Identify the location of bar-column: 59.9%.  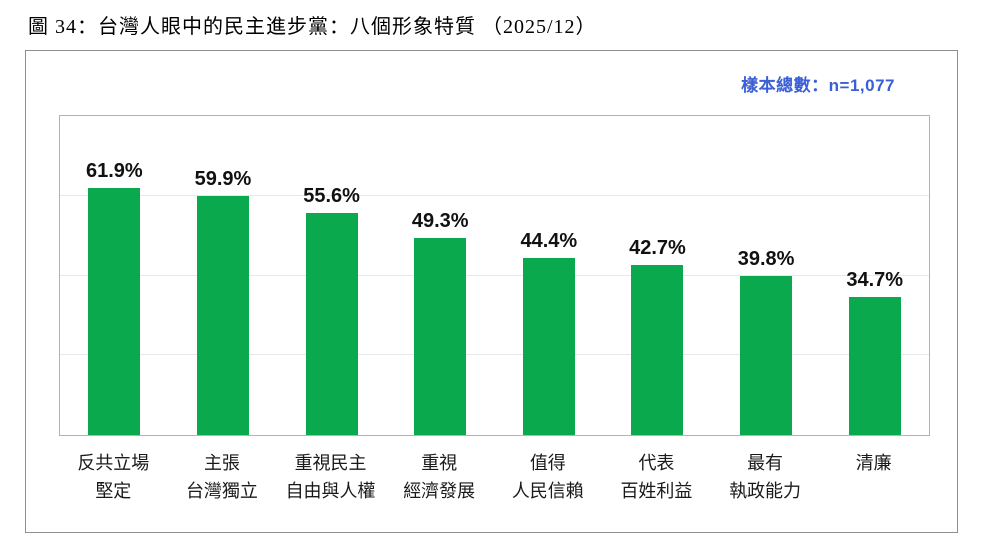
(223, 275).